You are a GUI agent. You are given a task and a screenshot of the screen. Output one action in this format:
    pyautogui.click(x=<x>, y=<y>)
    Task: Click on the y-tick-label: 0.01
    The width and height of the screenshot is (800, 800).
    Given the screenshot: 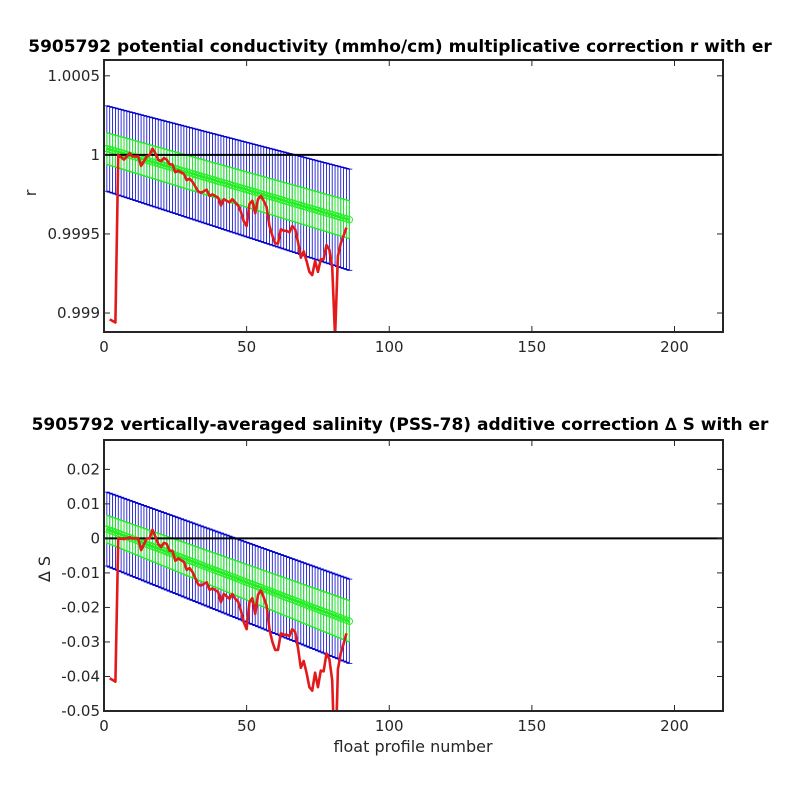 What is the action you would take?
    pyautogui.click(x=83, y=504)
    